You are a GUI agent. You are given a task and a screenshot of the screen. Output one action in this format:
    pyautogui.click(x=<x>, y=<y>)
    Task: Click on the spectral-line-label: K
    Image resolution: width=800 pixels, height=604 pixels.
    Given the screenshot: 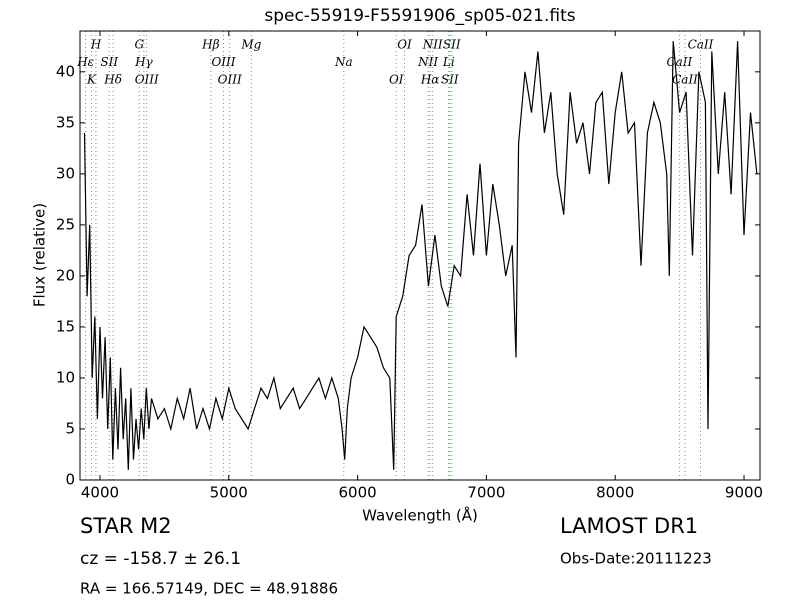 What is the action you would take?
    pyautogui.click(x=91, y=80)
    